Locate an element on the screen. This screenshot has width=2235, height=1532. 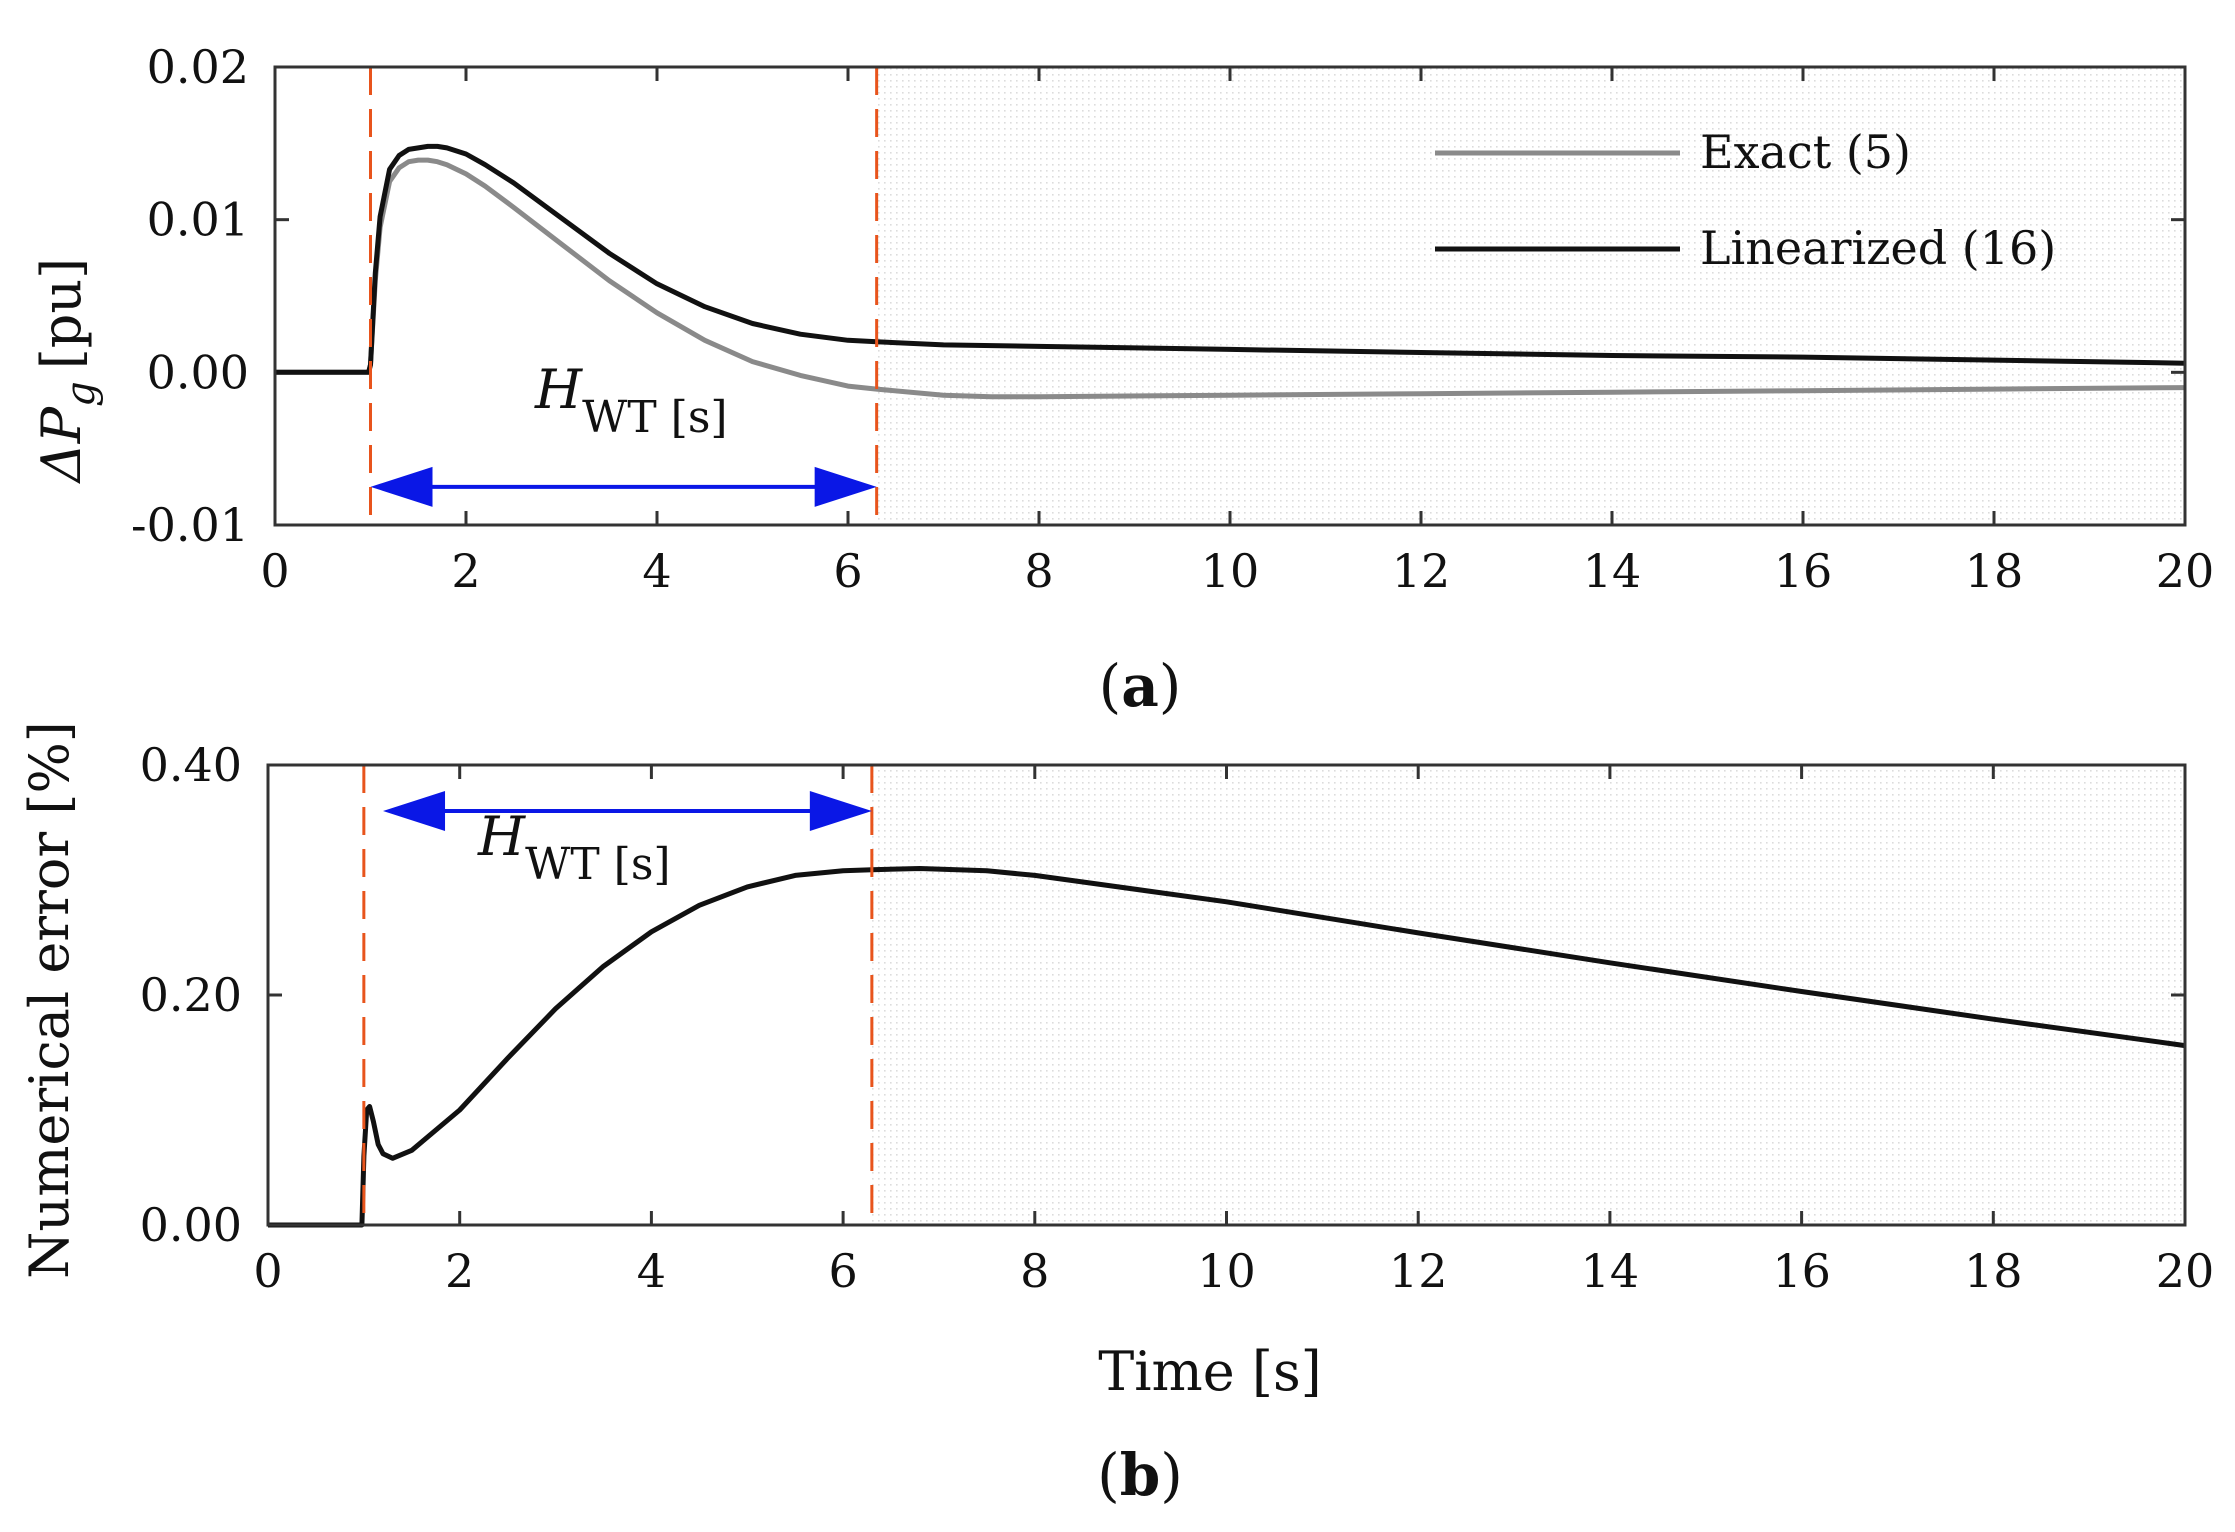
y-tick-label: 0.20 is located at coordinates (191, 995).